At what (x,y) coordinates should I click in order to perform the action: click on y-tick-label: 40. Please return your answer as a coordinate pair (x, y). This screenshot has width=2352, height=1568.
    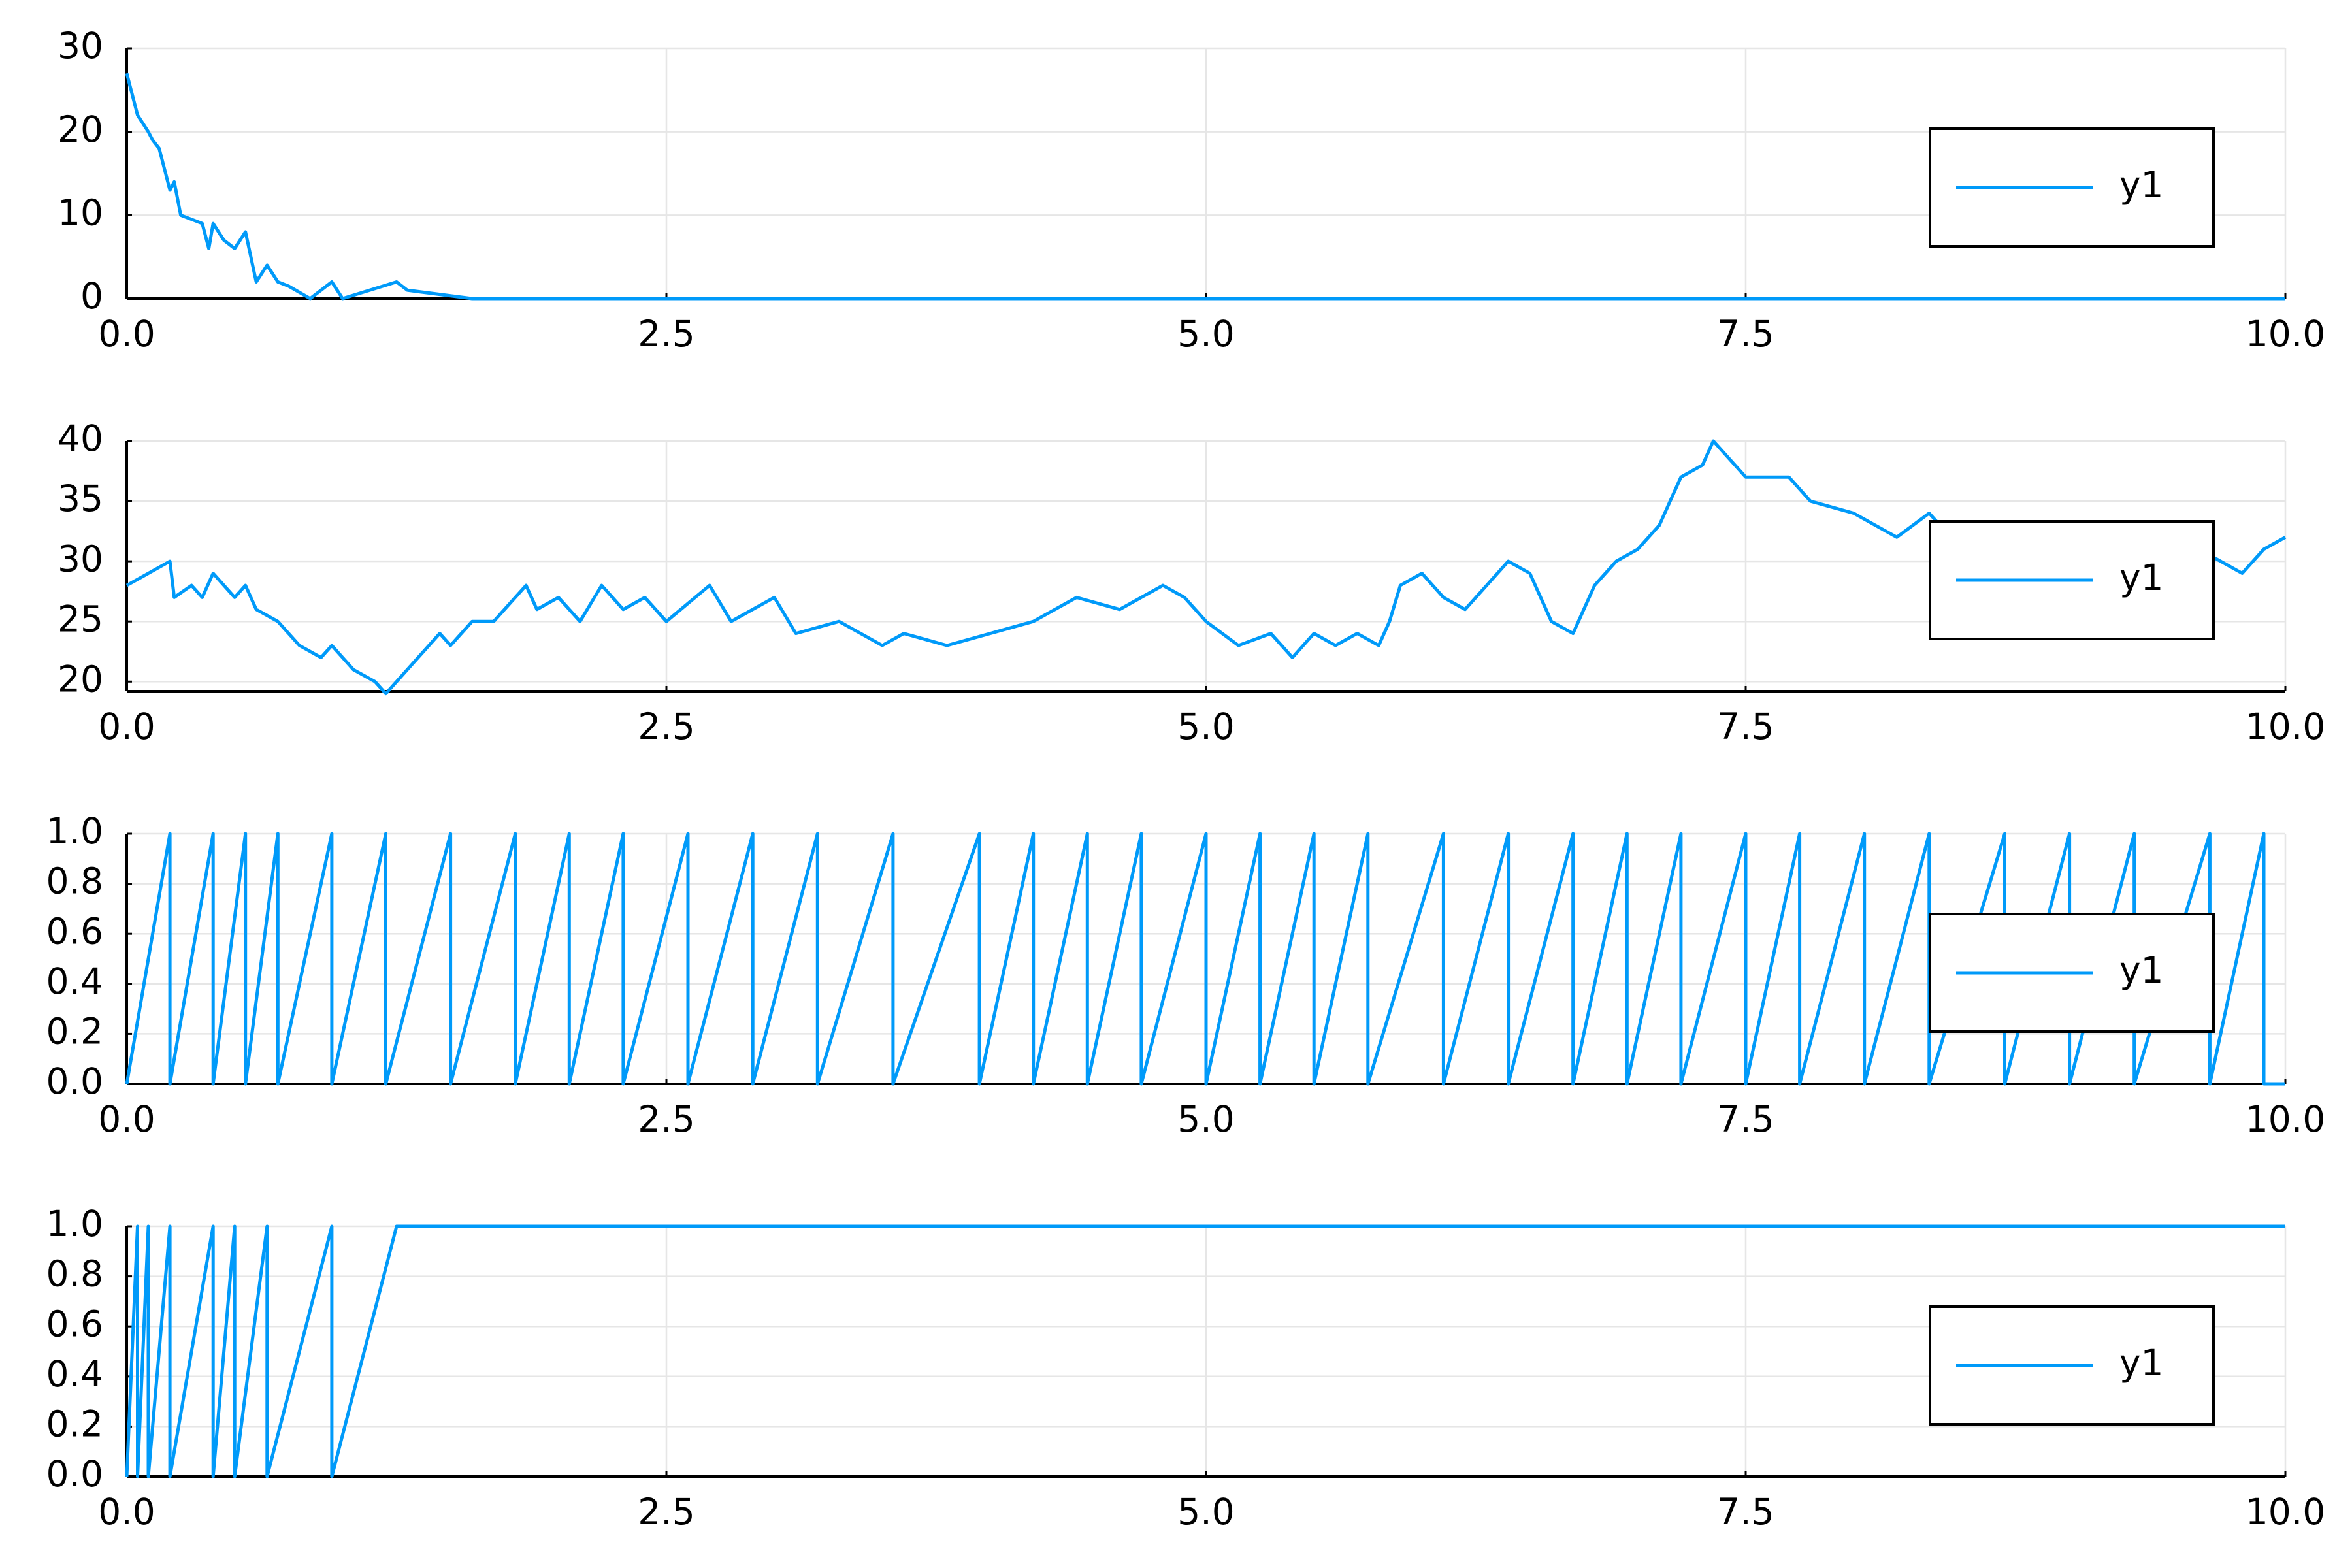
    Looking at the image, I should click on (80, 438).